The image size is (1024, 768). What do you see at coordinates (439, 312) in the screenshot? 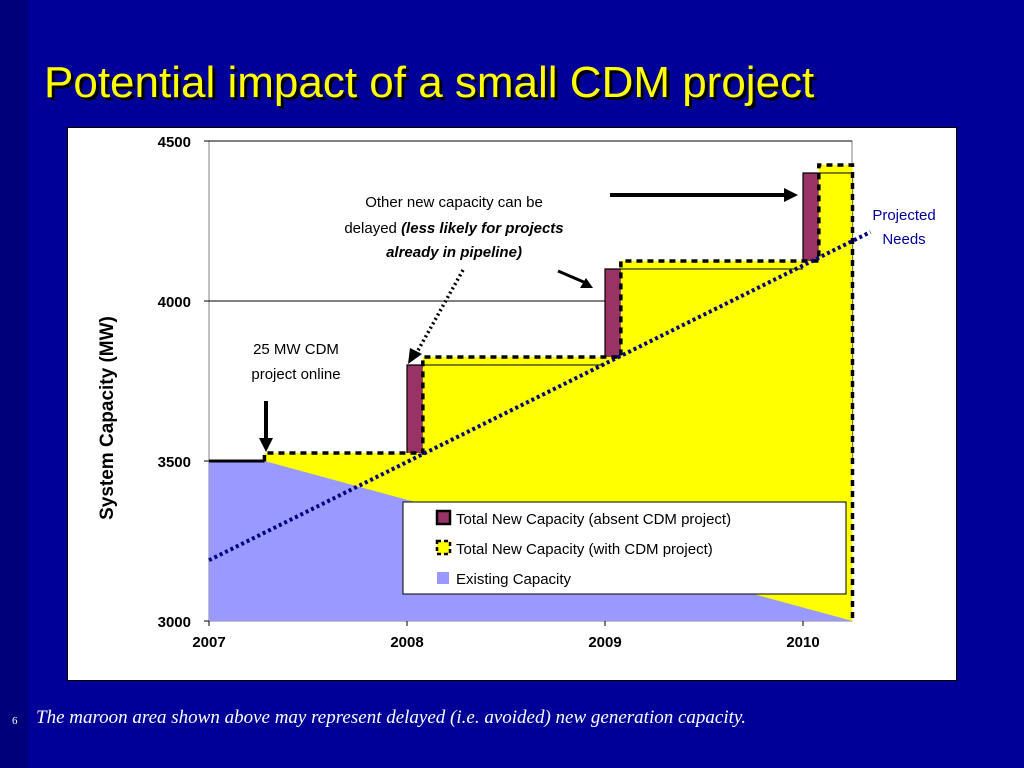
I see `arrow-delayed-dotted` at bounding box center [439, 312].